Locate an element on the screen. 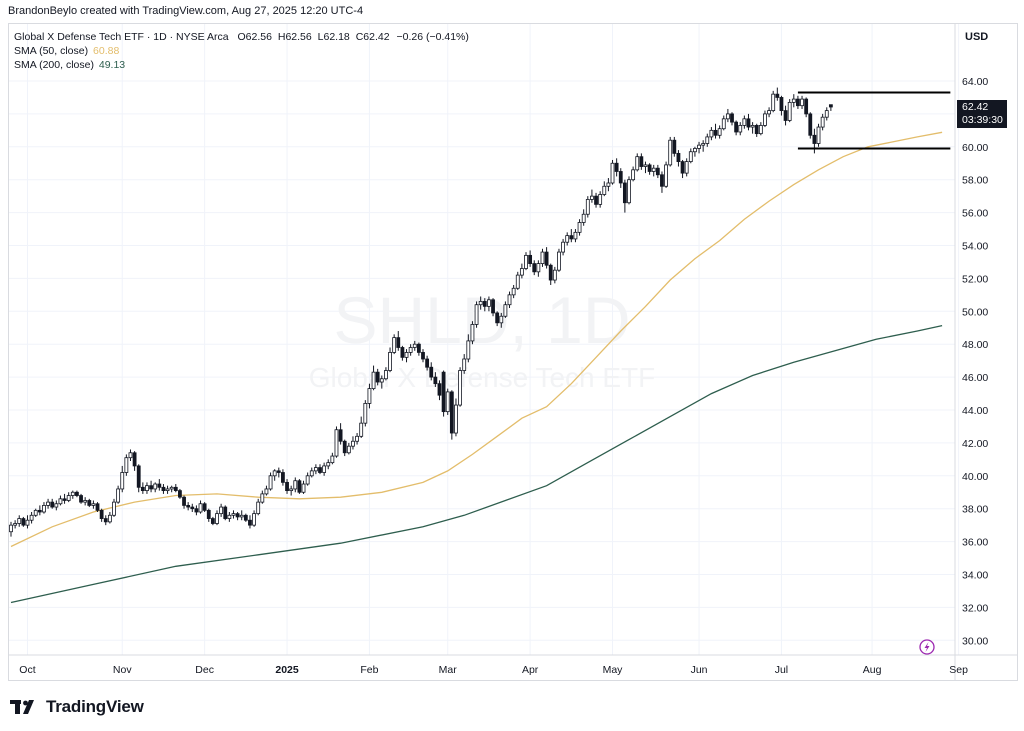 The height and width of the screenshot is (731, 1024). sma200-label: SMA (200, close) is located at coordinates (54, 65).